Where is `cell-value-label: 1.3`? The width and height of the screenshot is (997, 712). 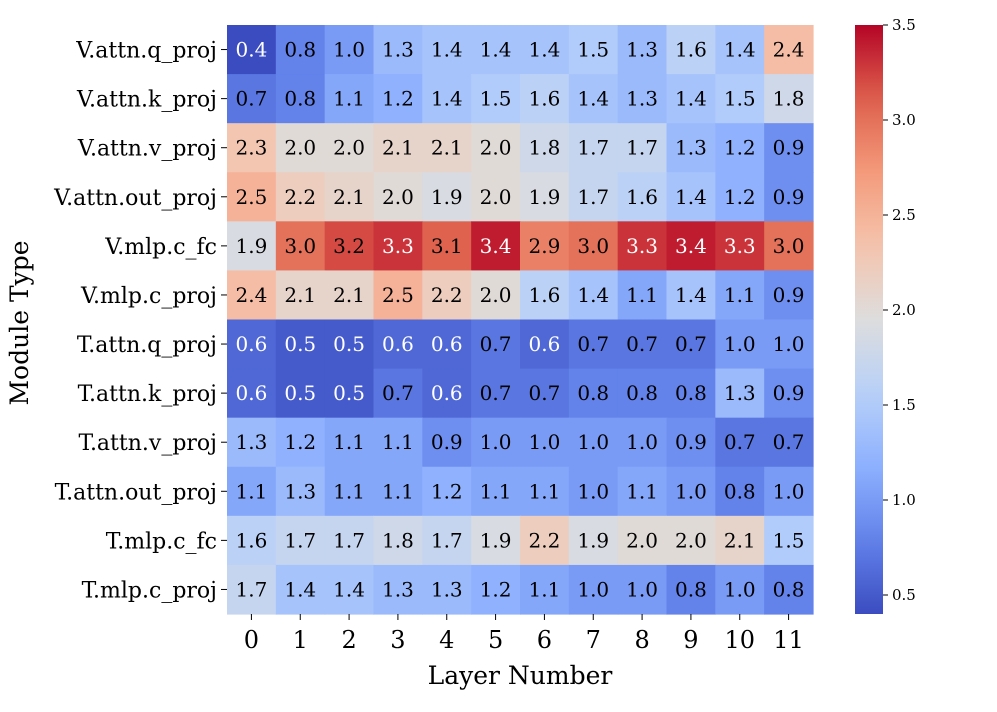 cell-value-label: 1.3 is located at coordinates (398, 50).